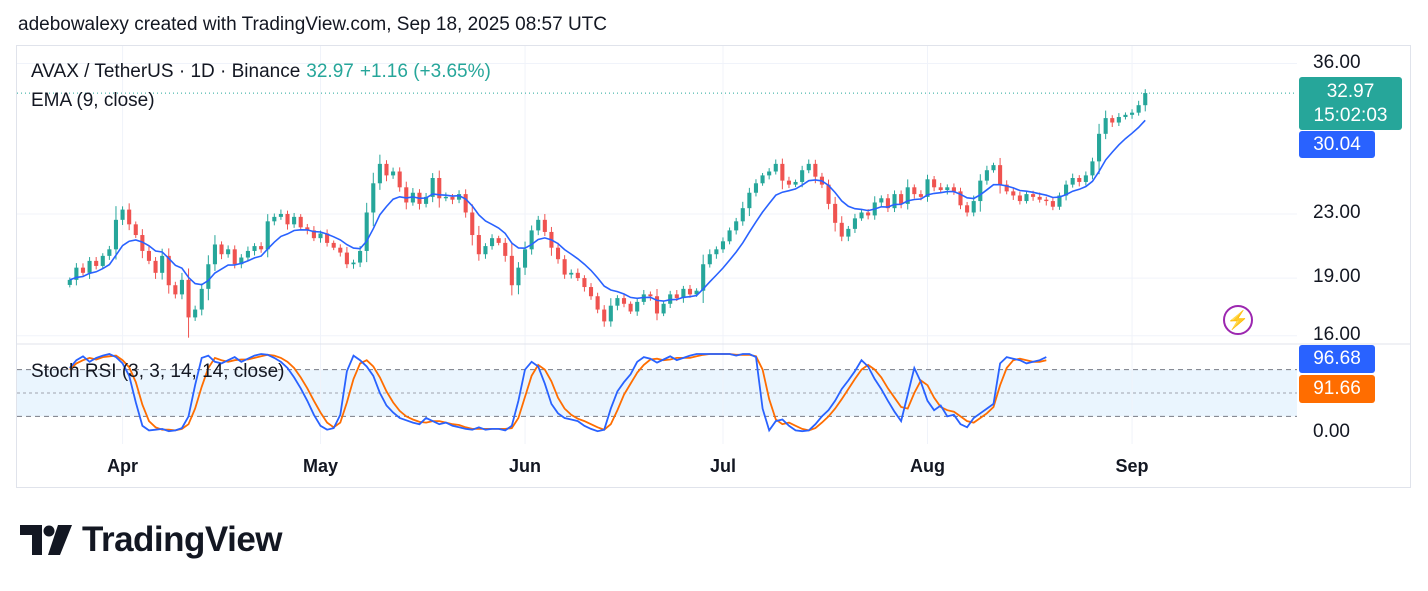  I want to click on time-tick-label: Sep, so click(1132, 466).